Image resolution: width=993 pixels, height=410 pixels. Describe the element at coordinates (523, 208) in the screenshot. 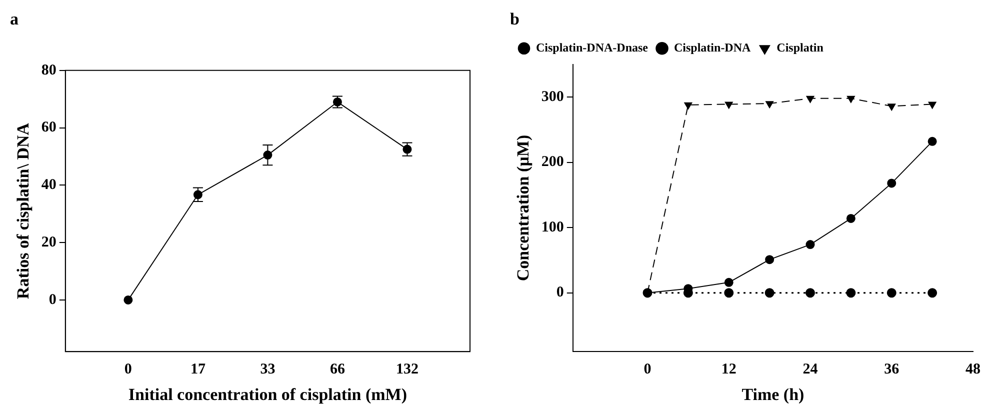

I see `y-axis-title: Concentration (µM)` at that location.